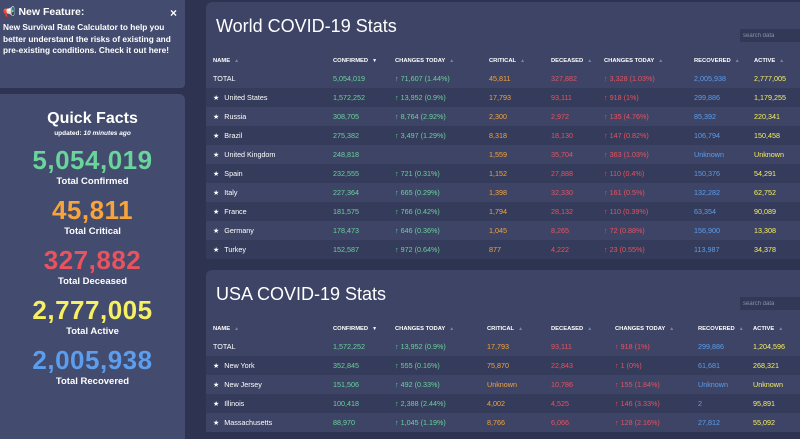 This screenshot has width=800, height=439. What do you see at coordinates (346, 365) in the screenshot?
I see `confirmed-value: 352,845` at bounding box center [346, 365].